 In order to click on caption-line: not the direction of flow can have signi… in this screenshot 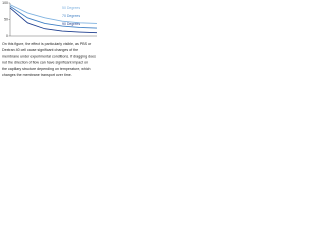, I will do `click(45, 63)`.